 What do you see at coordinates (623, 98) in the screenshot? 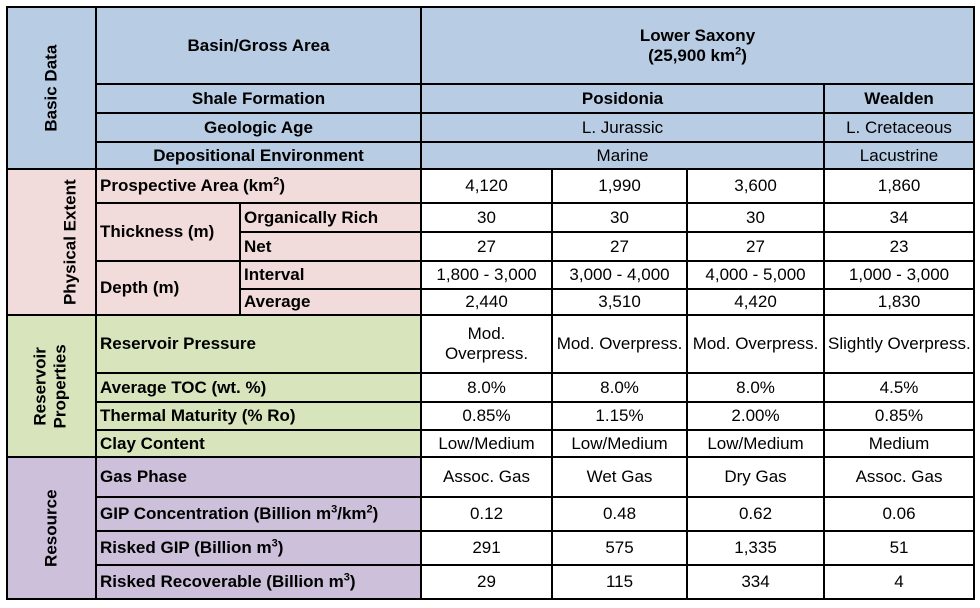
I see `formation-posidonia: Posidonia` at bounding box center [623, 98].